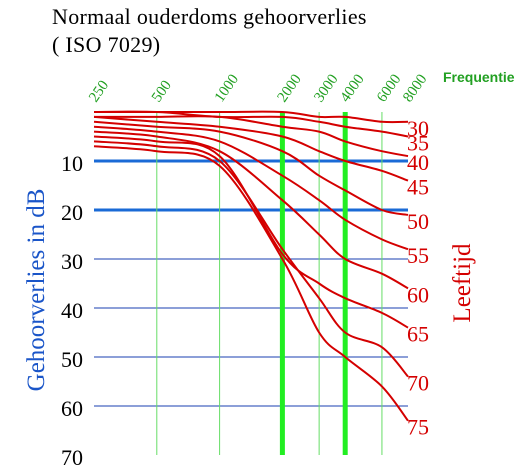  I want to click on x-tick-label-4000: 4000, so click(352, 89).